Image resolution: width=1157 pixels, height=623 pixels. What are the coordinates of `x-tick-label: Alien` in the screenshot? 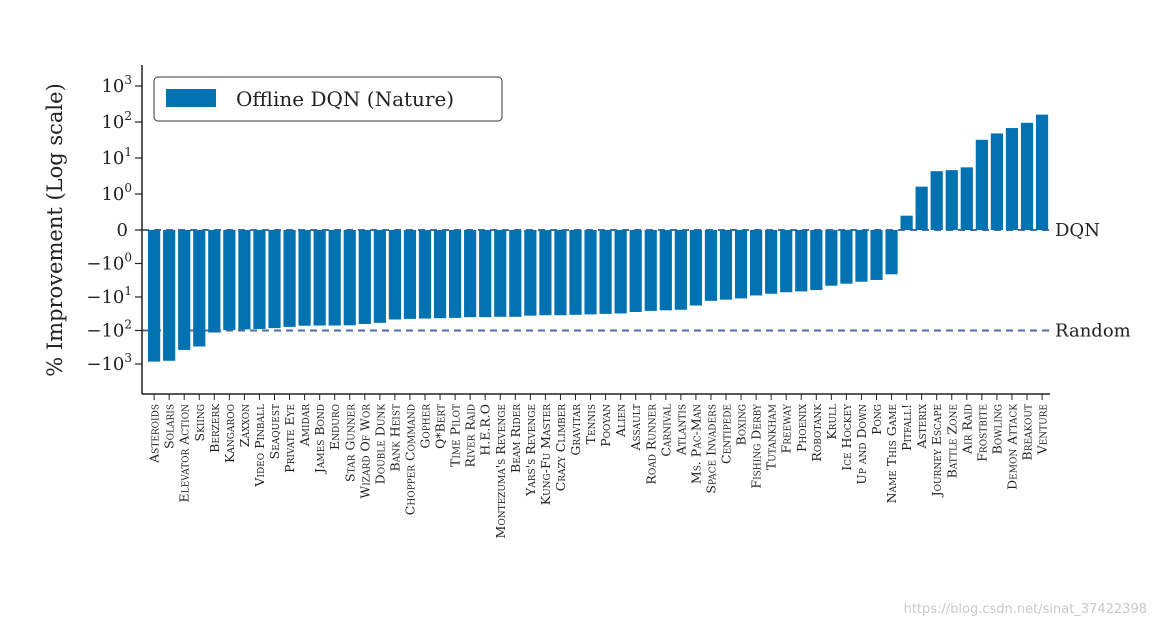 It's located at (620, 421).